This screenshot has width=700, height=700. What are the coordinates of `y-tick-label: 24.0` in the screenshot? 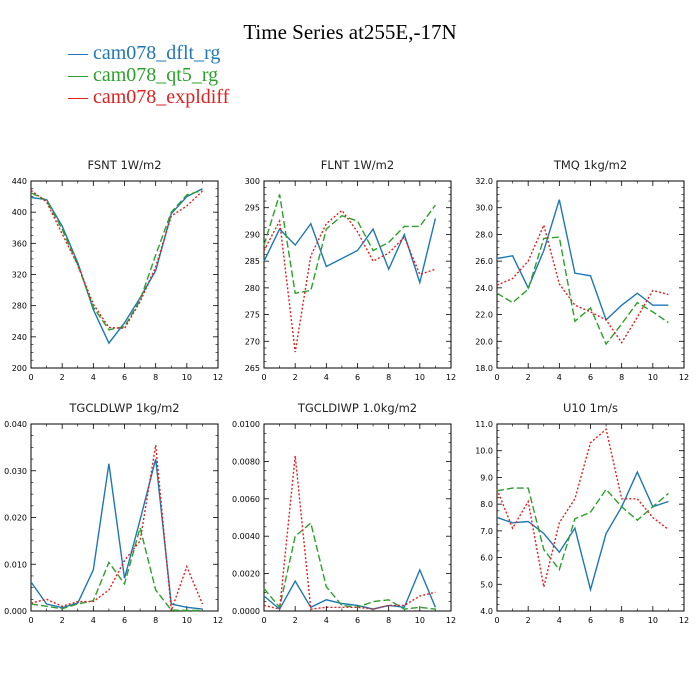 It's located at (484, 288).